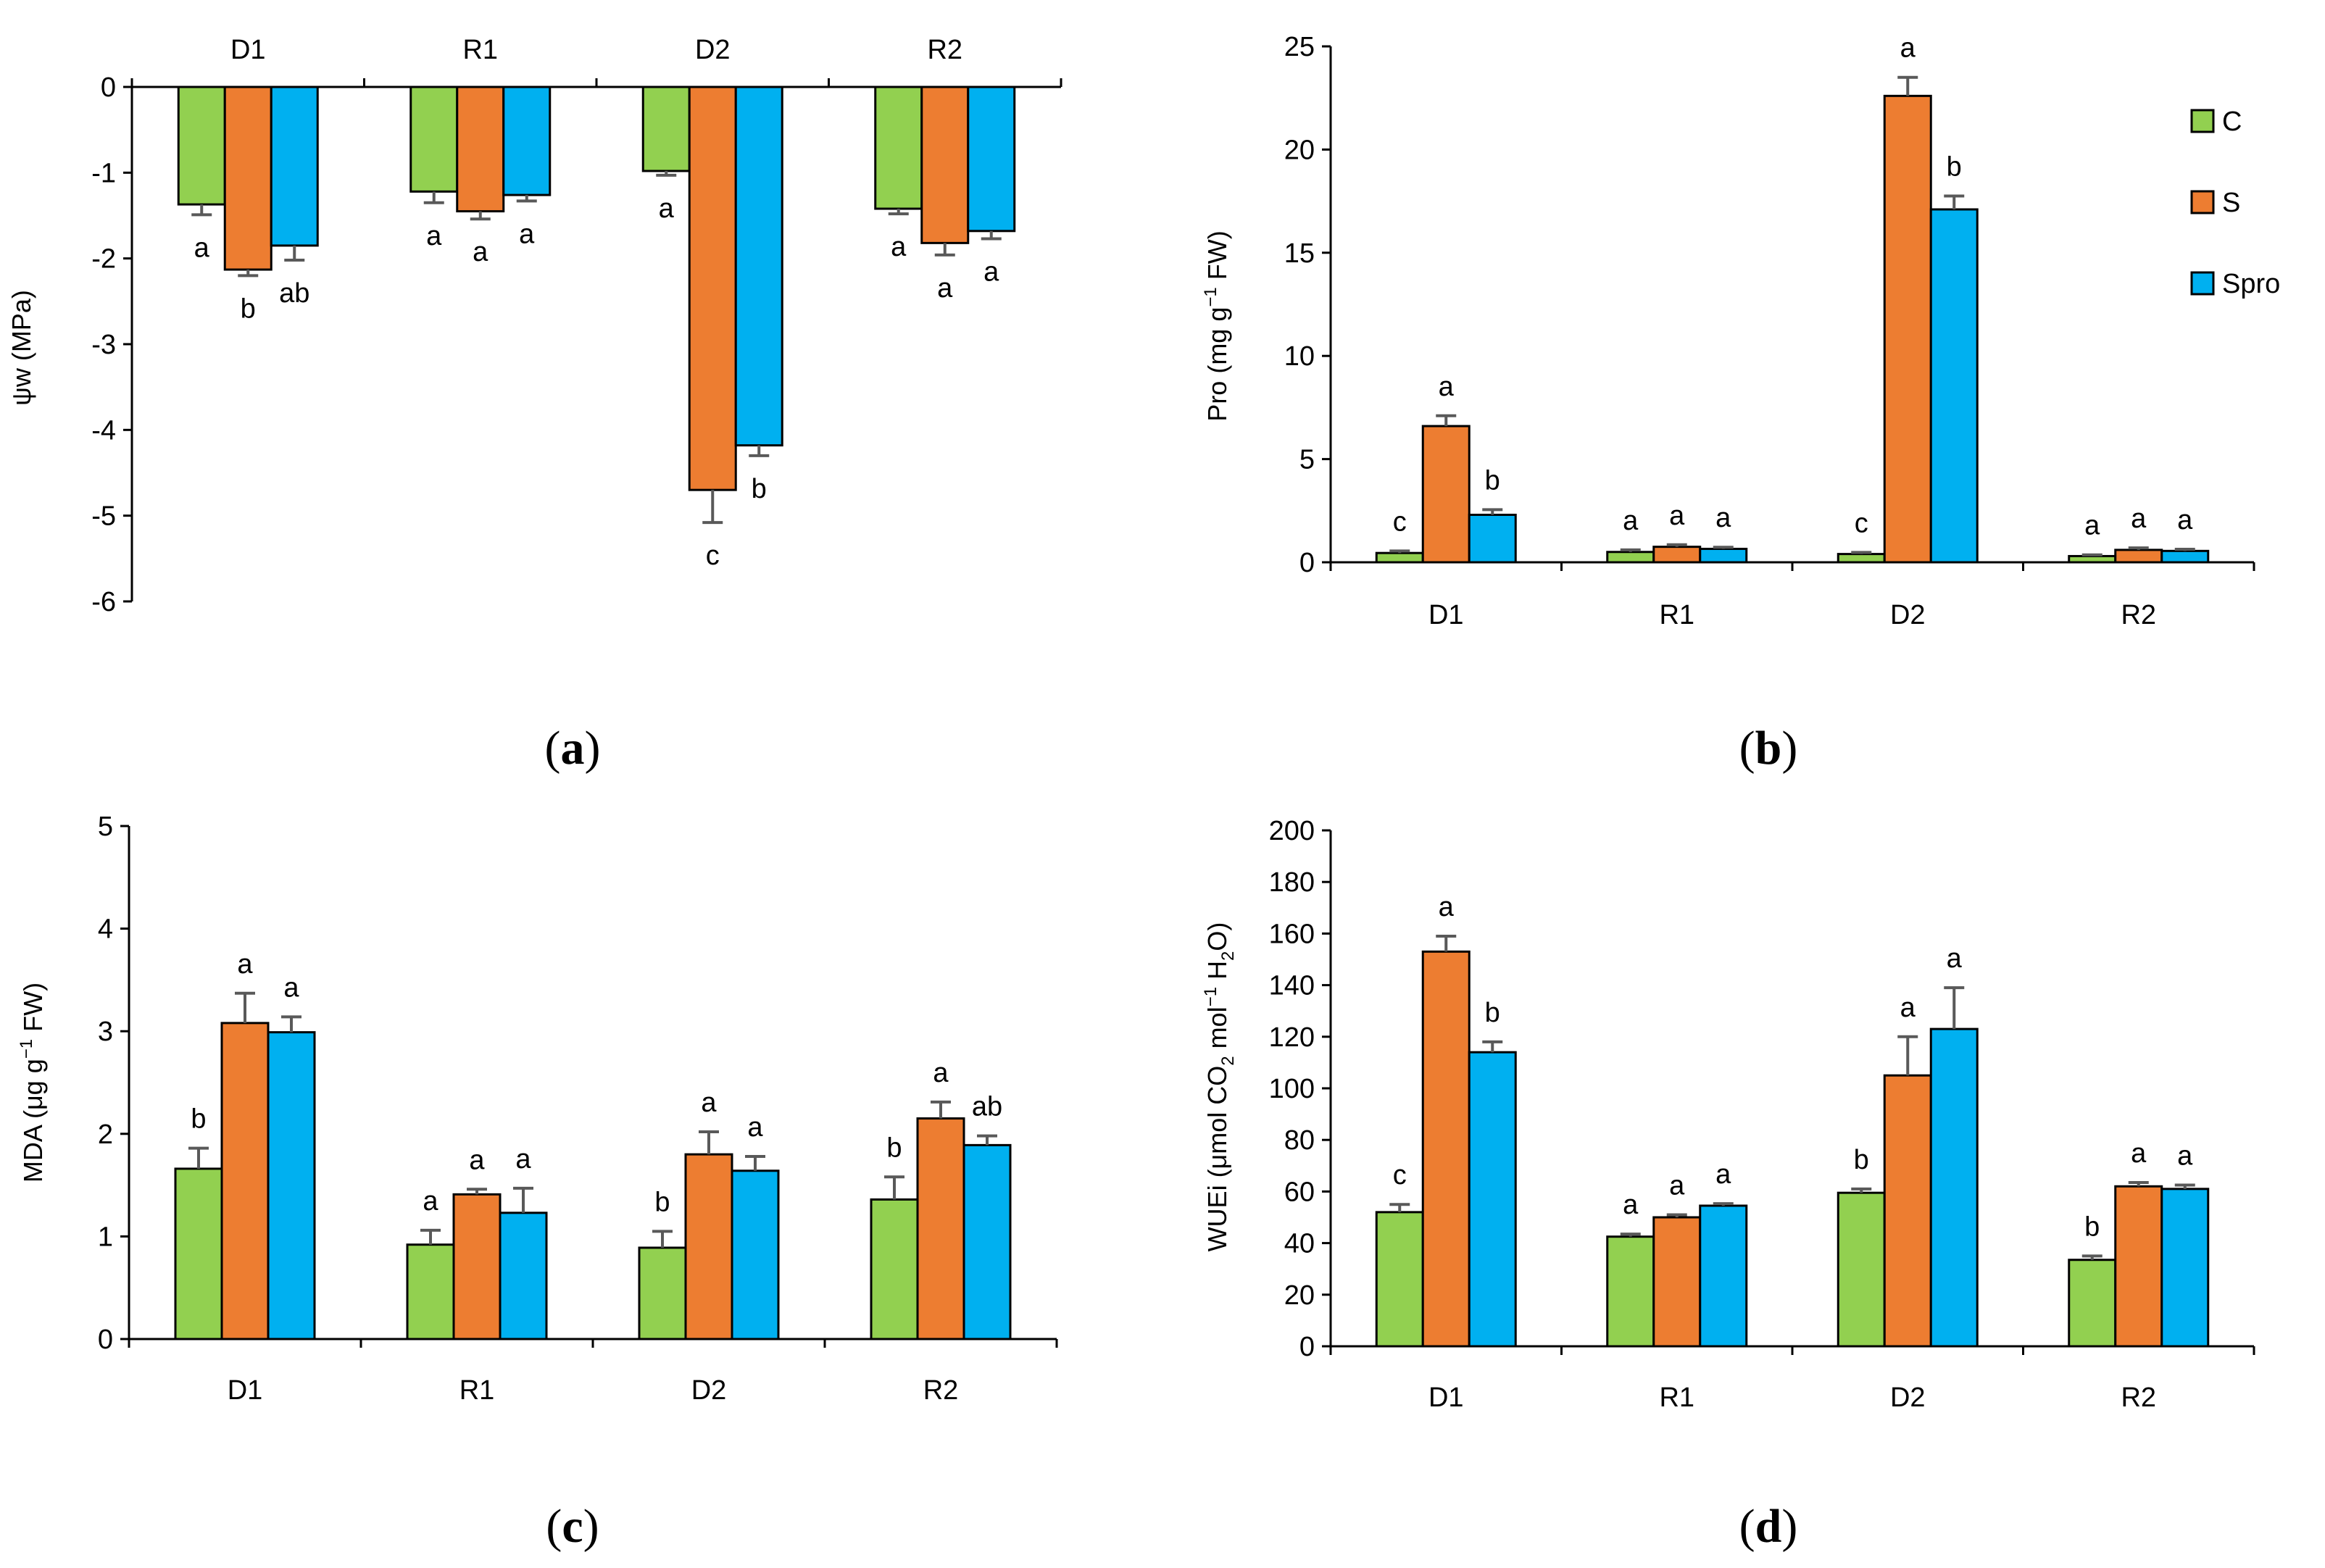 This screenshot has height=1568, width=2325. I want to click on y-tick-label: -6, so click(103, 602).